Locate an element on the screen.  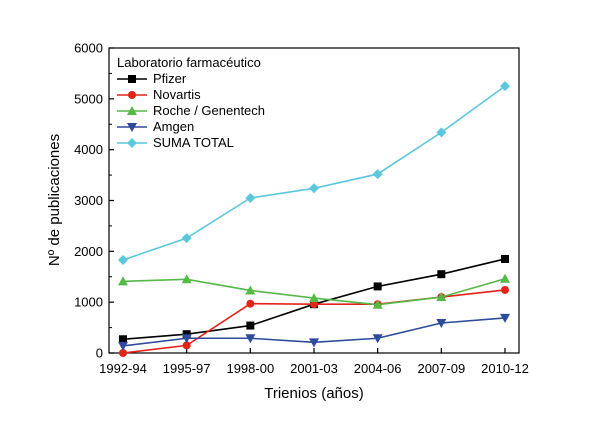
legend-label: Pfizer is located at coordinates (170, 78).